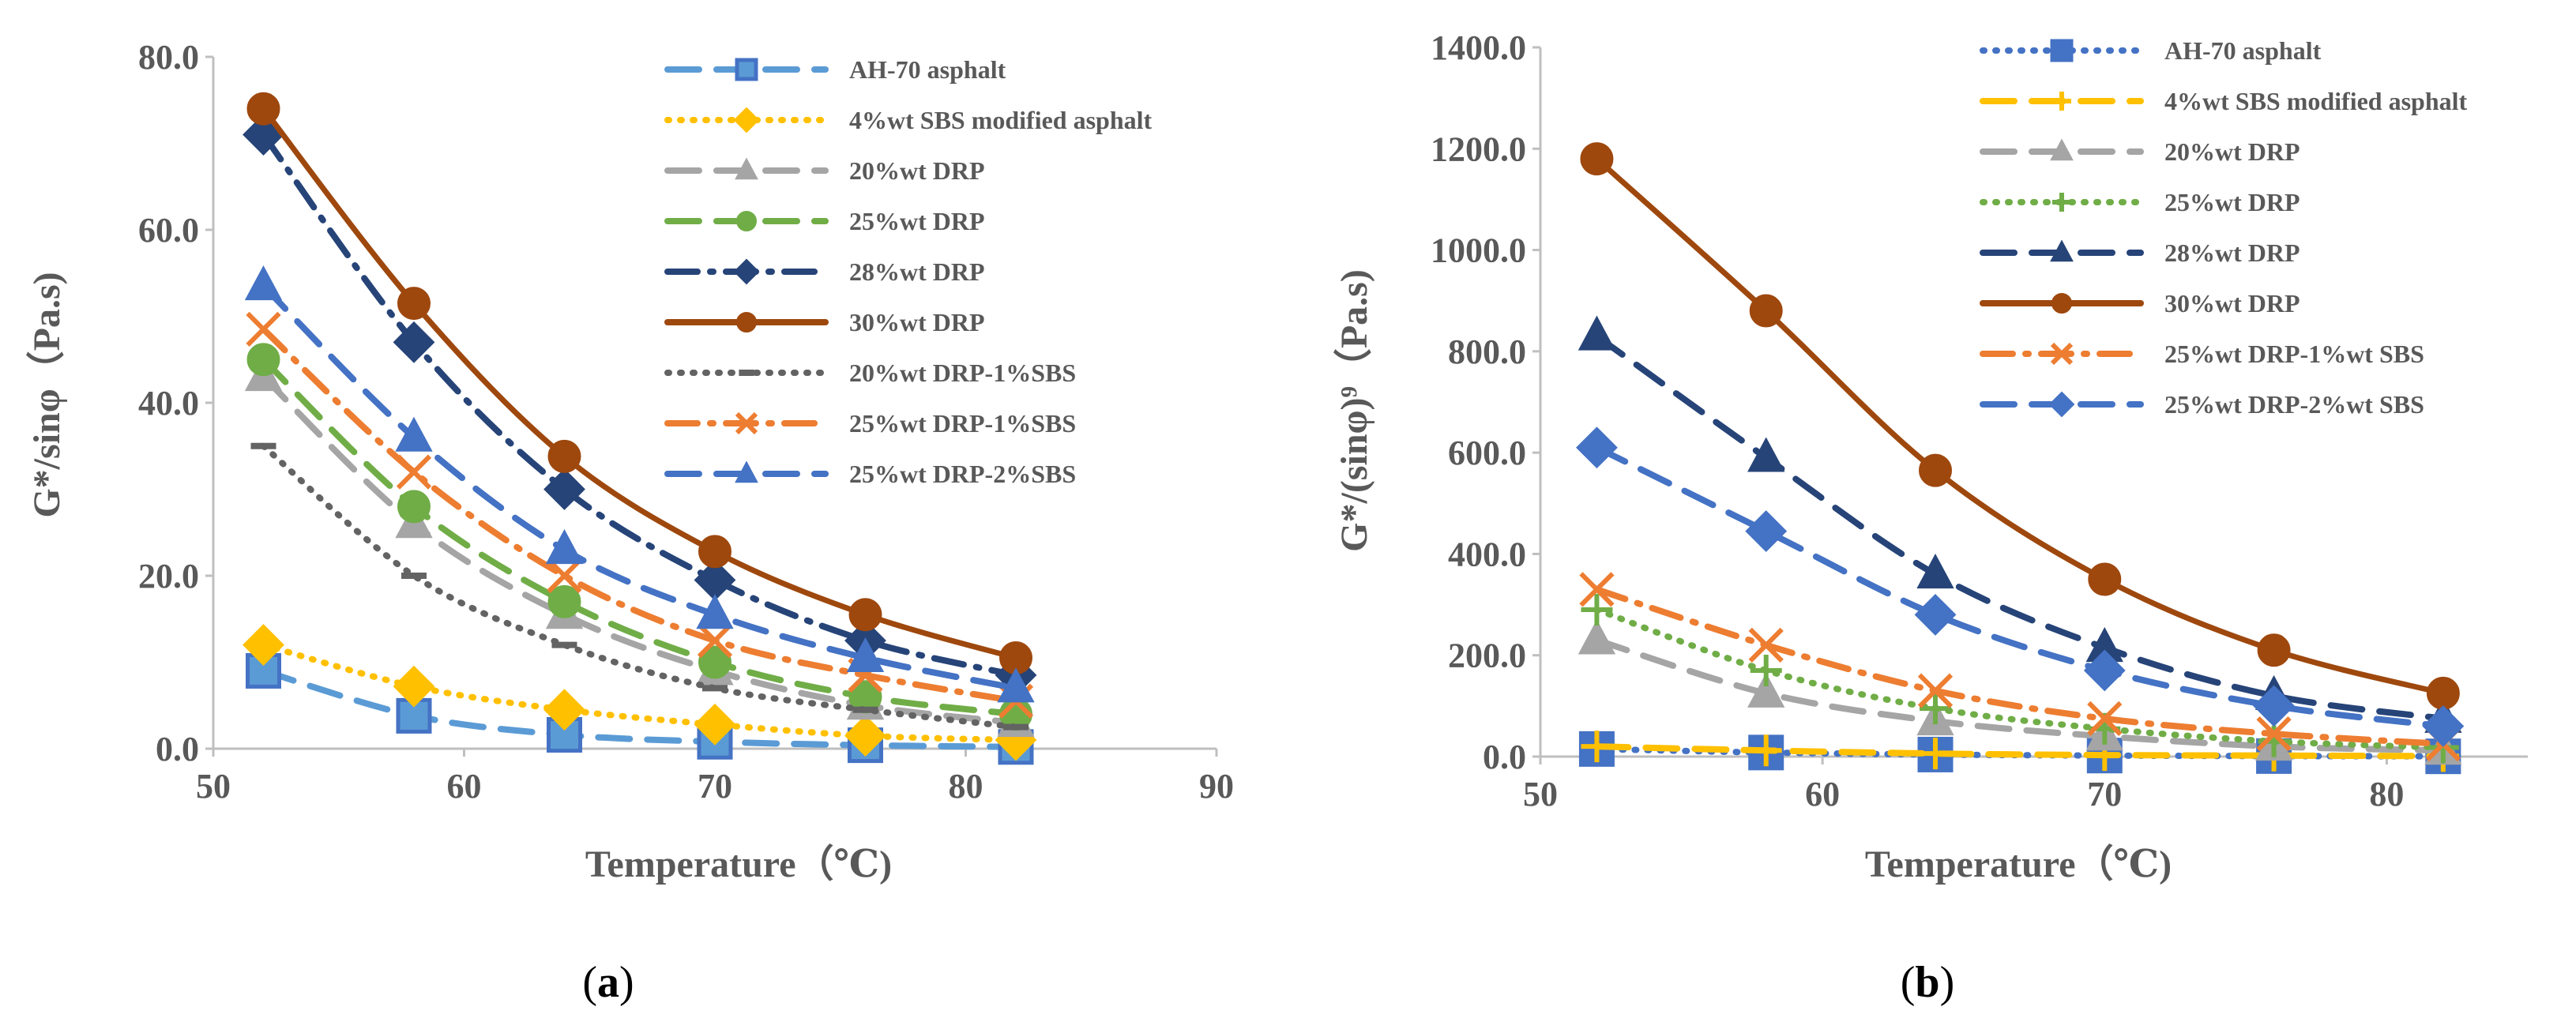 The height and width of the screenshot is (1033, 2576). What do you see at coordinates (168, 403) in the screenshot?
I see `y-tick-label: 40.0` at bounding box center [168, 403].